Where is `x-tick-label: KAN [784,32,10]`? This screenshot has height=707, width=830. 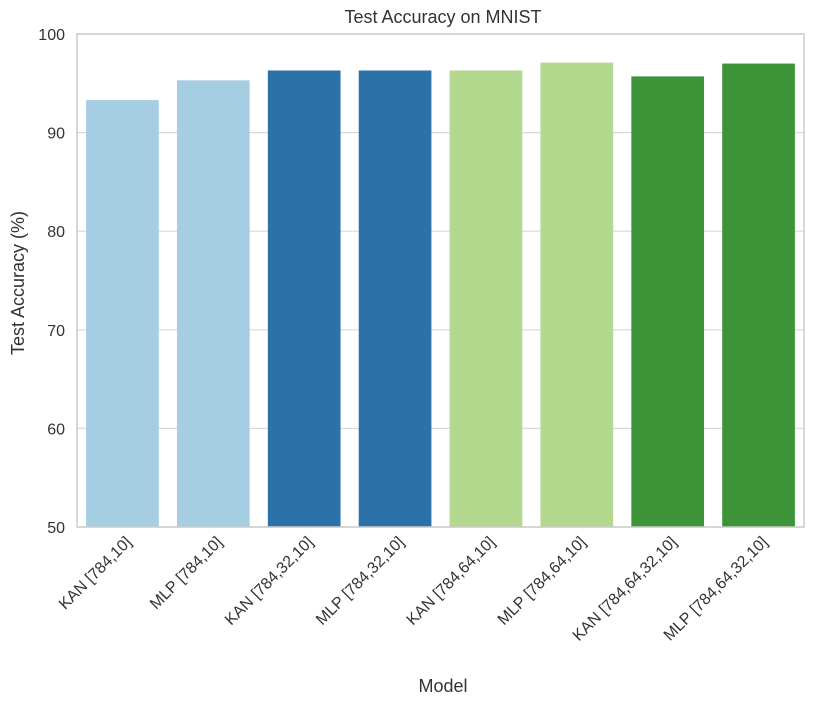
x-tick-label: KAN [784,32,10] is located at coordinates (269, 581).